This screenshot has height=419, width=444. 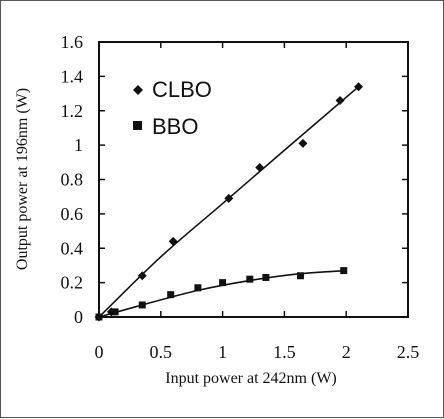 What do you see at coordinates (346, 352) in the screenshot?
I see `x-tick-label: 2` at bounding box center [346, 352].